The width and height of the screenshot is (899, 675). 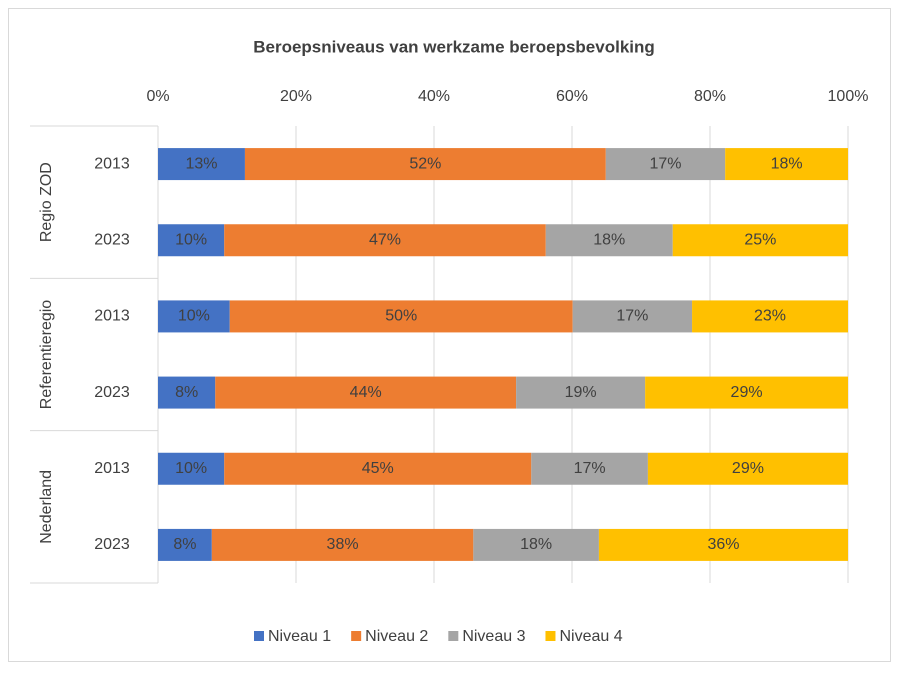 I want to click on legend-label: Niveau 4, so click(x=590, y=636).